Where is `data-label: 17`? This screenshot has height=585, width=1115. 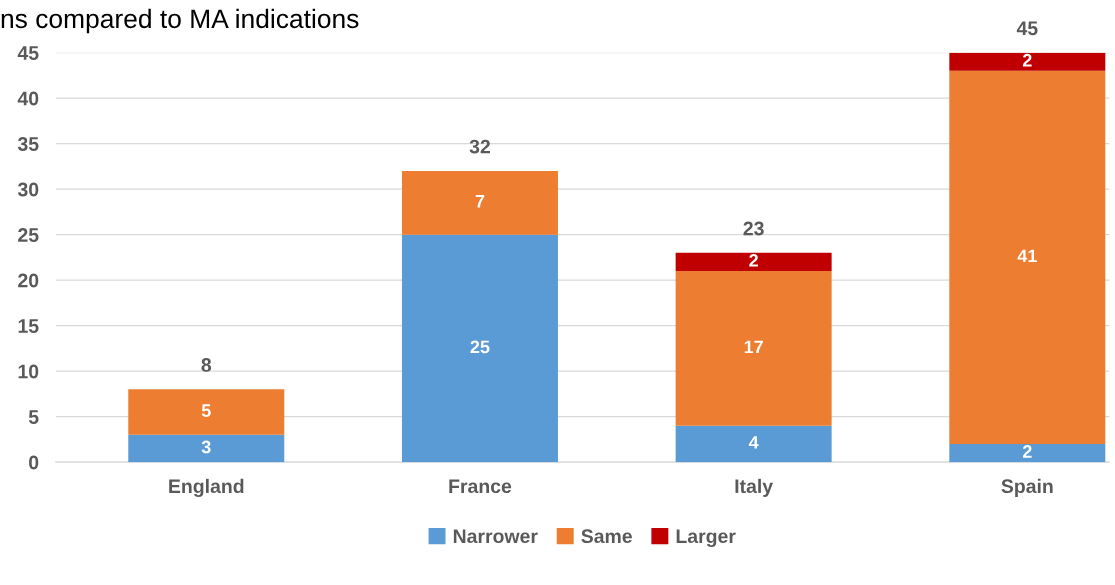
data-label: 17 is located at coordinates (753, 347).